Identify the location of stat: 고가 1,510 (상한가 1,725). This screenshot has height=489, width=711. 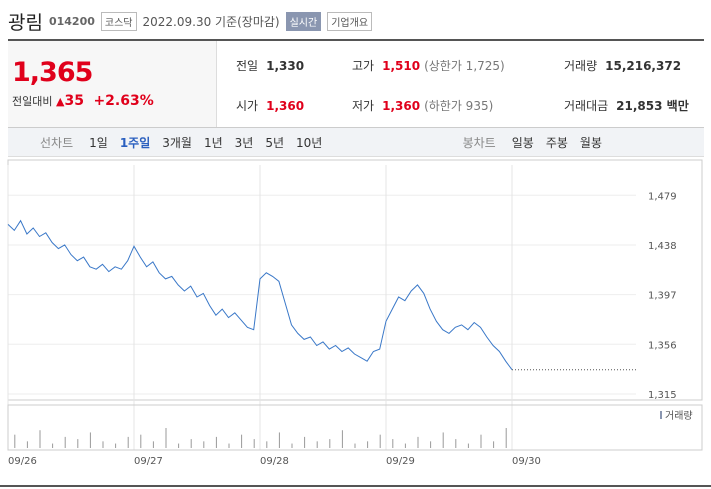
(428, 65).